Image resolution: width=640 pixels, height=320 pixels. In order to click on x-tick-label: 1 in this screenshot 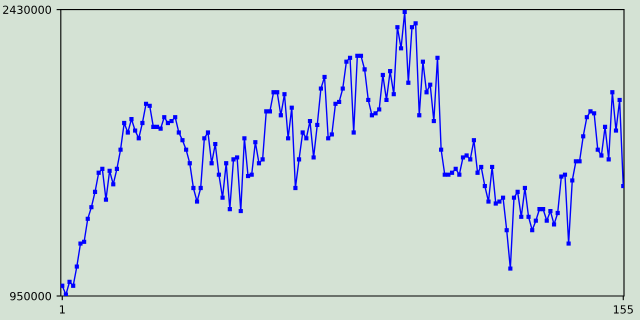, I will do `click(62, 309)`.